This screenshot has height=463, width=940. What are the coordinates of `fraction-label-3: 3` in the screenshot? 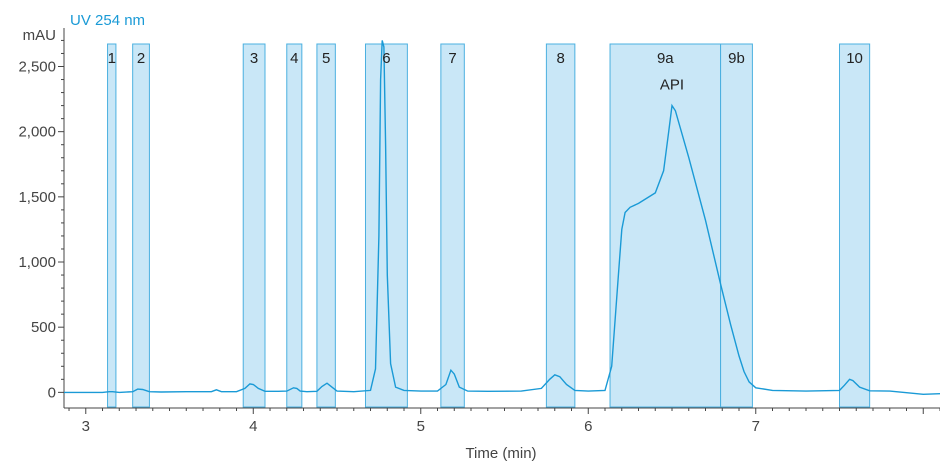 It's located at (254, 58).